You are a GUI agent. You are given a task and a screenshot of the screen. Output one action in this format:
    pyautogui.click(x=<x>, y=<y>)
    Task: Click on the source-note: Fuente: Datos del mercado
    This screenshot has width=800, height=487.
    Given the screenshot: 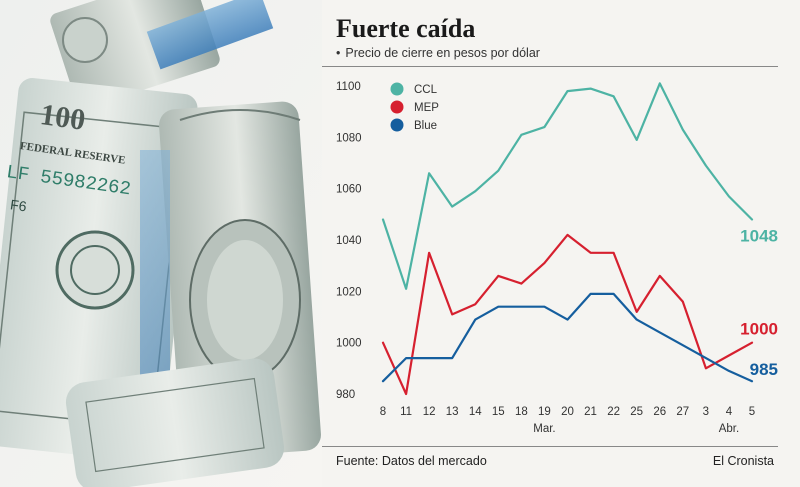 What is the action you would take?
    pyautogui.click(x=411, y=461)
    